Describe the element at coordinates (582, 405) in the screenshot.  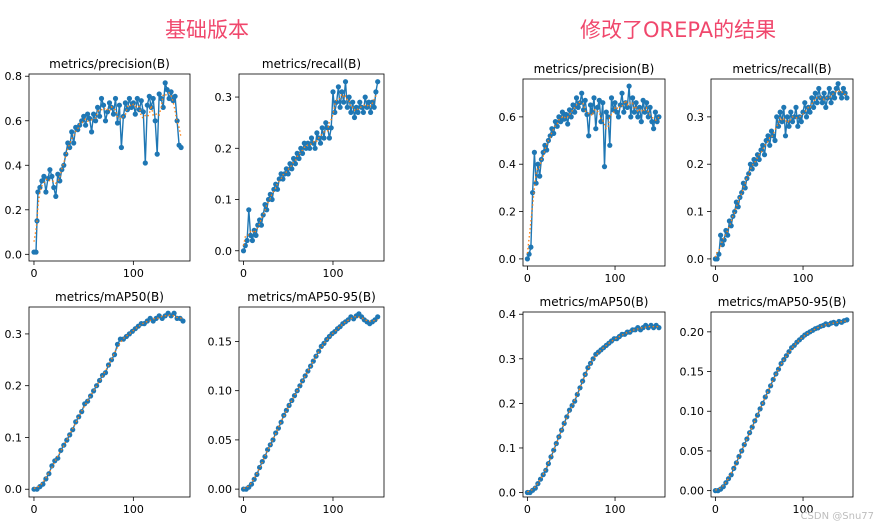
I see `chart-panel: metrics/mAP50(B) 0.0 0.1 0.2 0.3 0.4 0 100` at that location.